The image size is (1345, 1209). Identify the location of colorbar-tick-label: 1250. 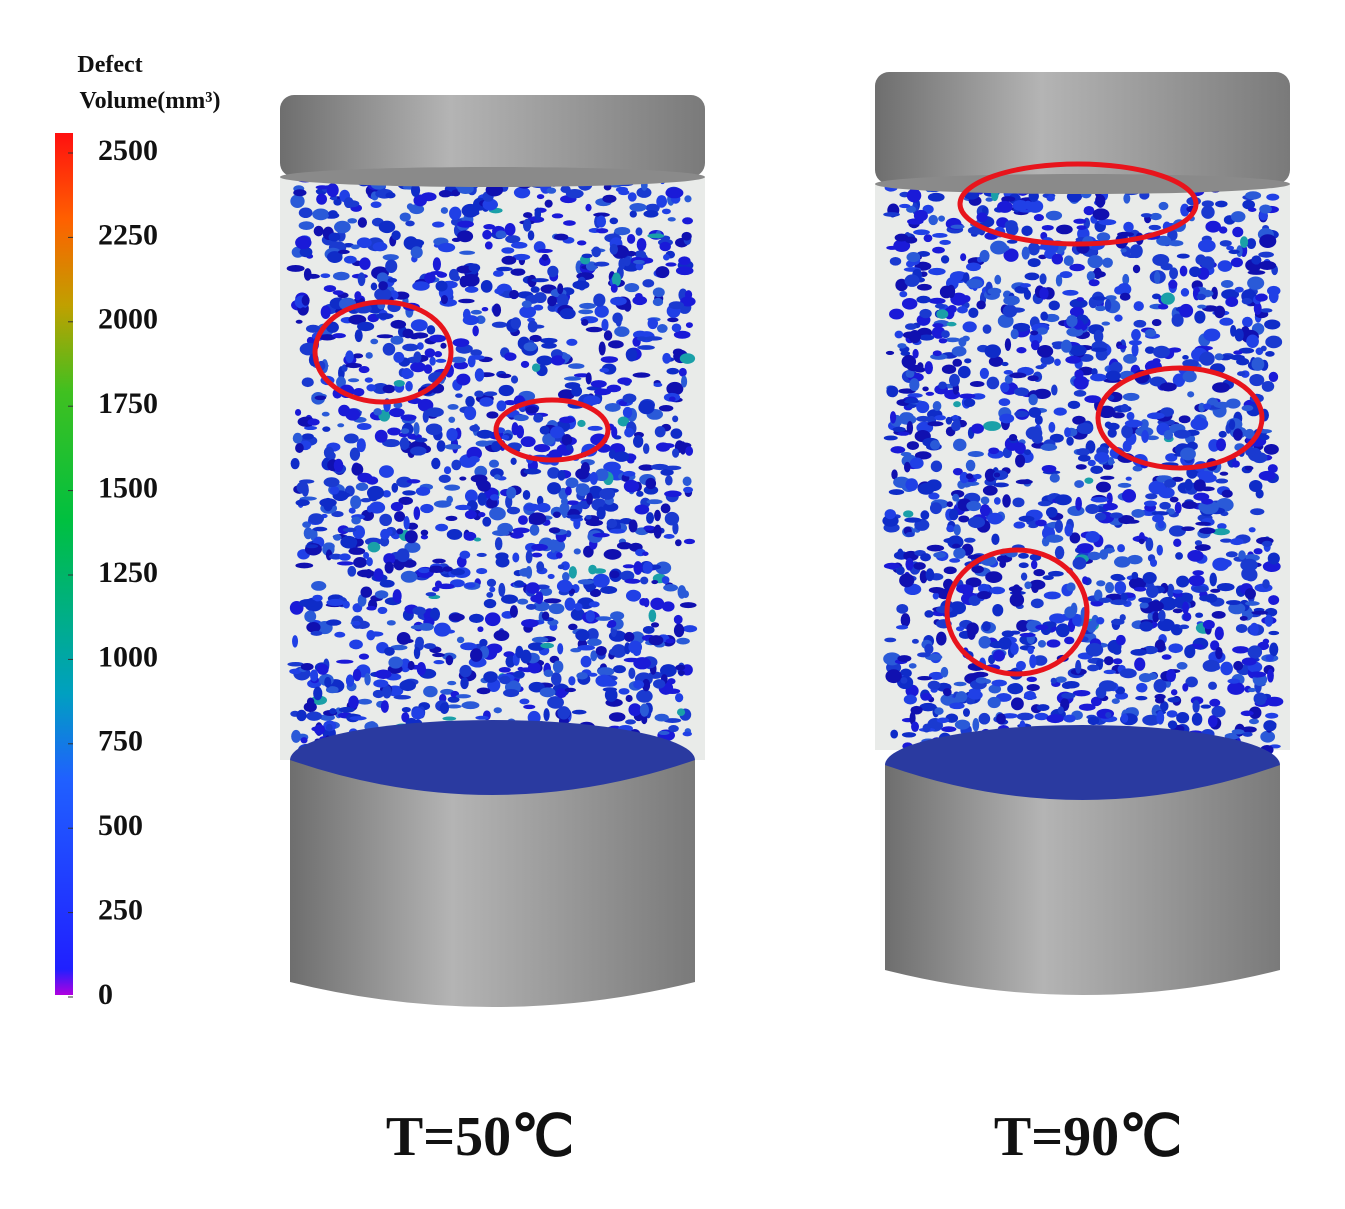
(128, 572).